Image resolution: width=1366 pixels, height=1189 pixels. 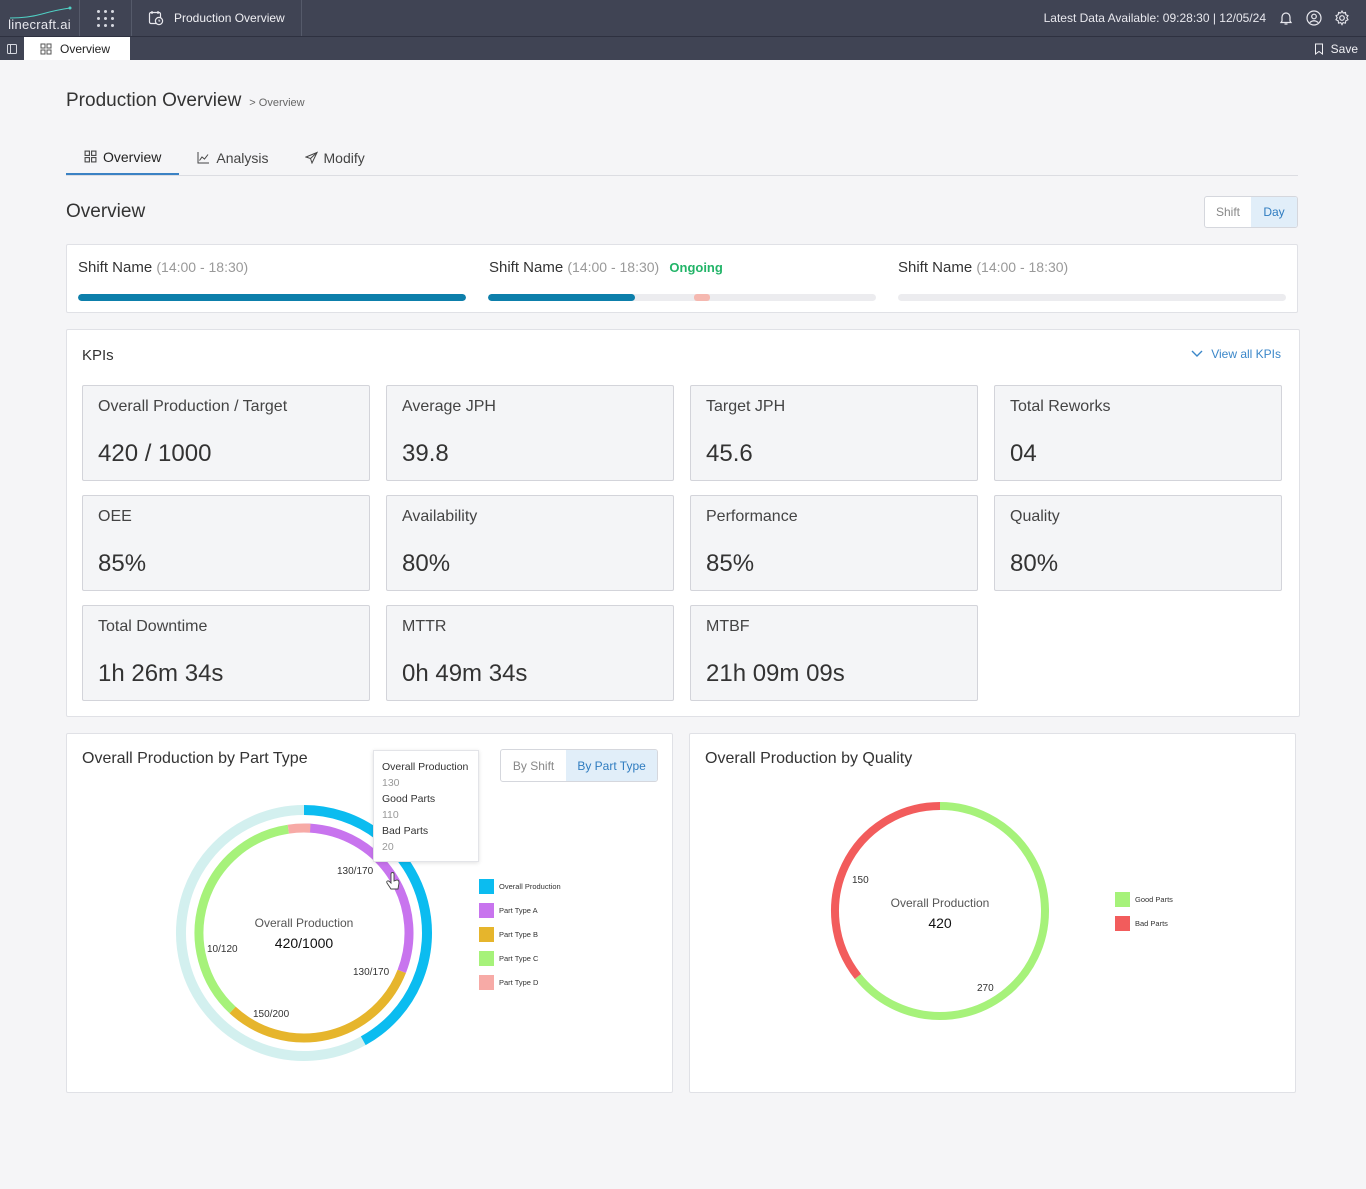 I want to click on view-all-kpis-link: View all KPIs, so click(x=1236, y=354).